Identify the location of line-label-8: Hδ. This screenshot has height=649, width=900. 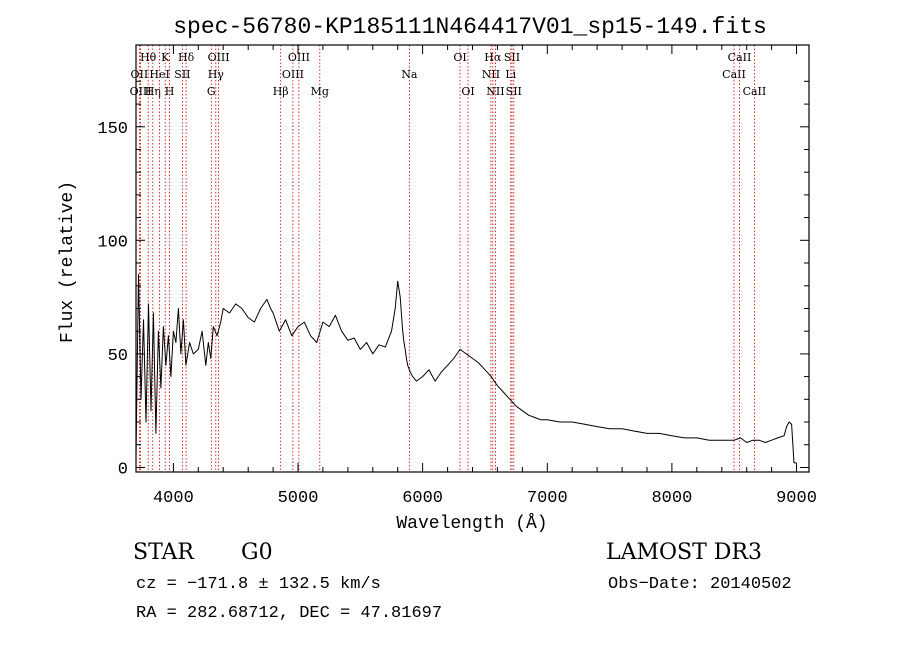
(186, 57).